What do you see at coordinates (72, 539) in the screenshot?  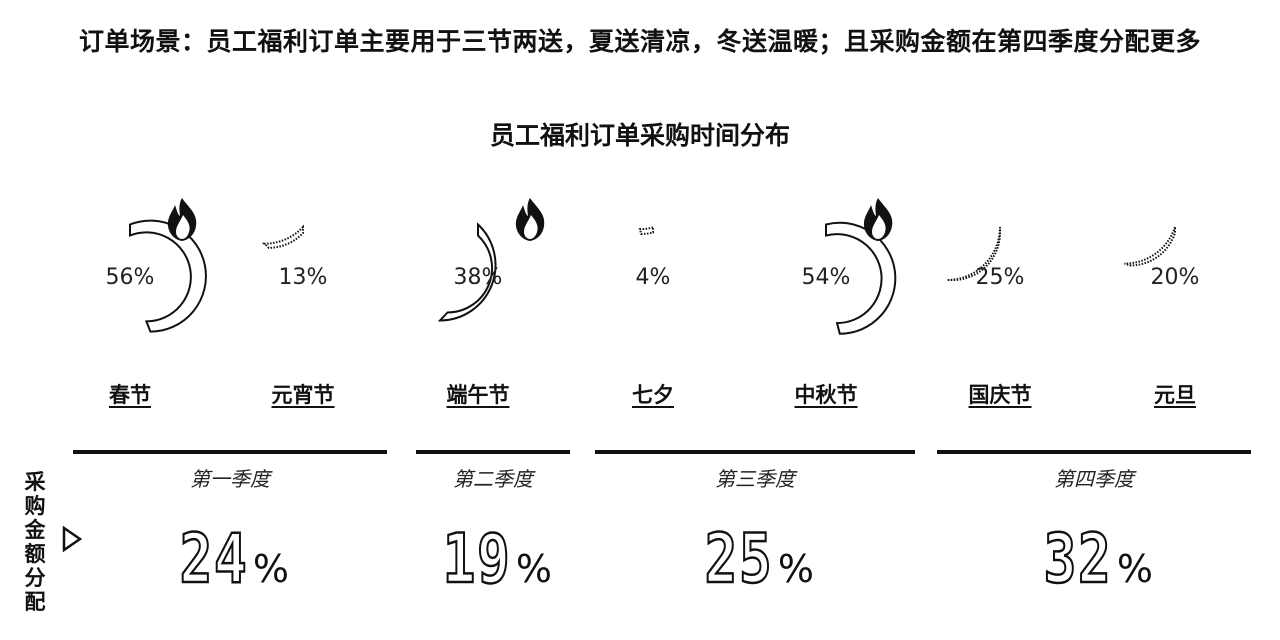 I see `triangle-marker-icon` at bounding box center [72, 539].